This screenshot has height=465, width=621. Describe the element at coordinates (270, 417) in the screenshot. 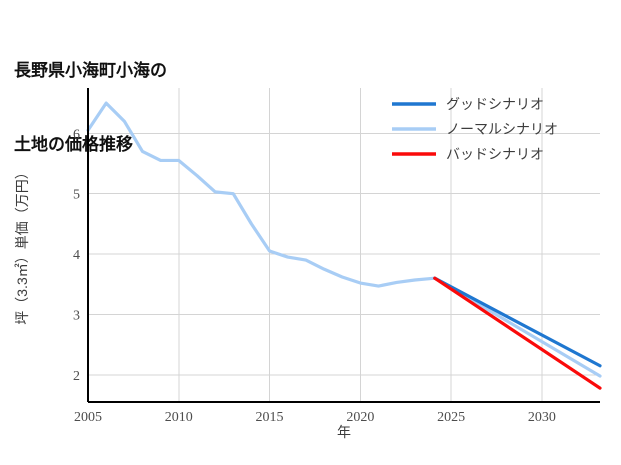

I see `x-tick-label: 2015` at that location.